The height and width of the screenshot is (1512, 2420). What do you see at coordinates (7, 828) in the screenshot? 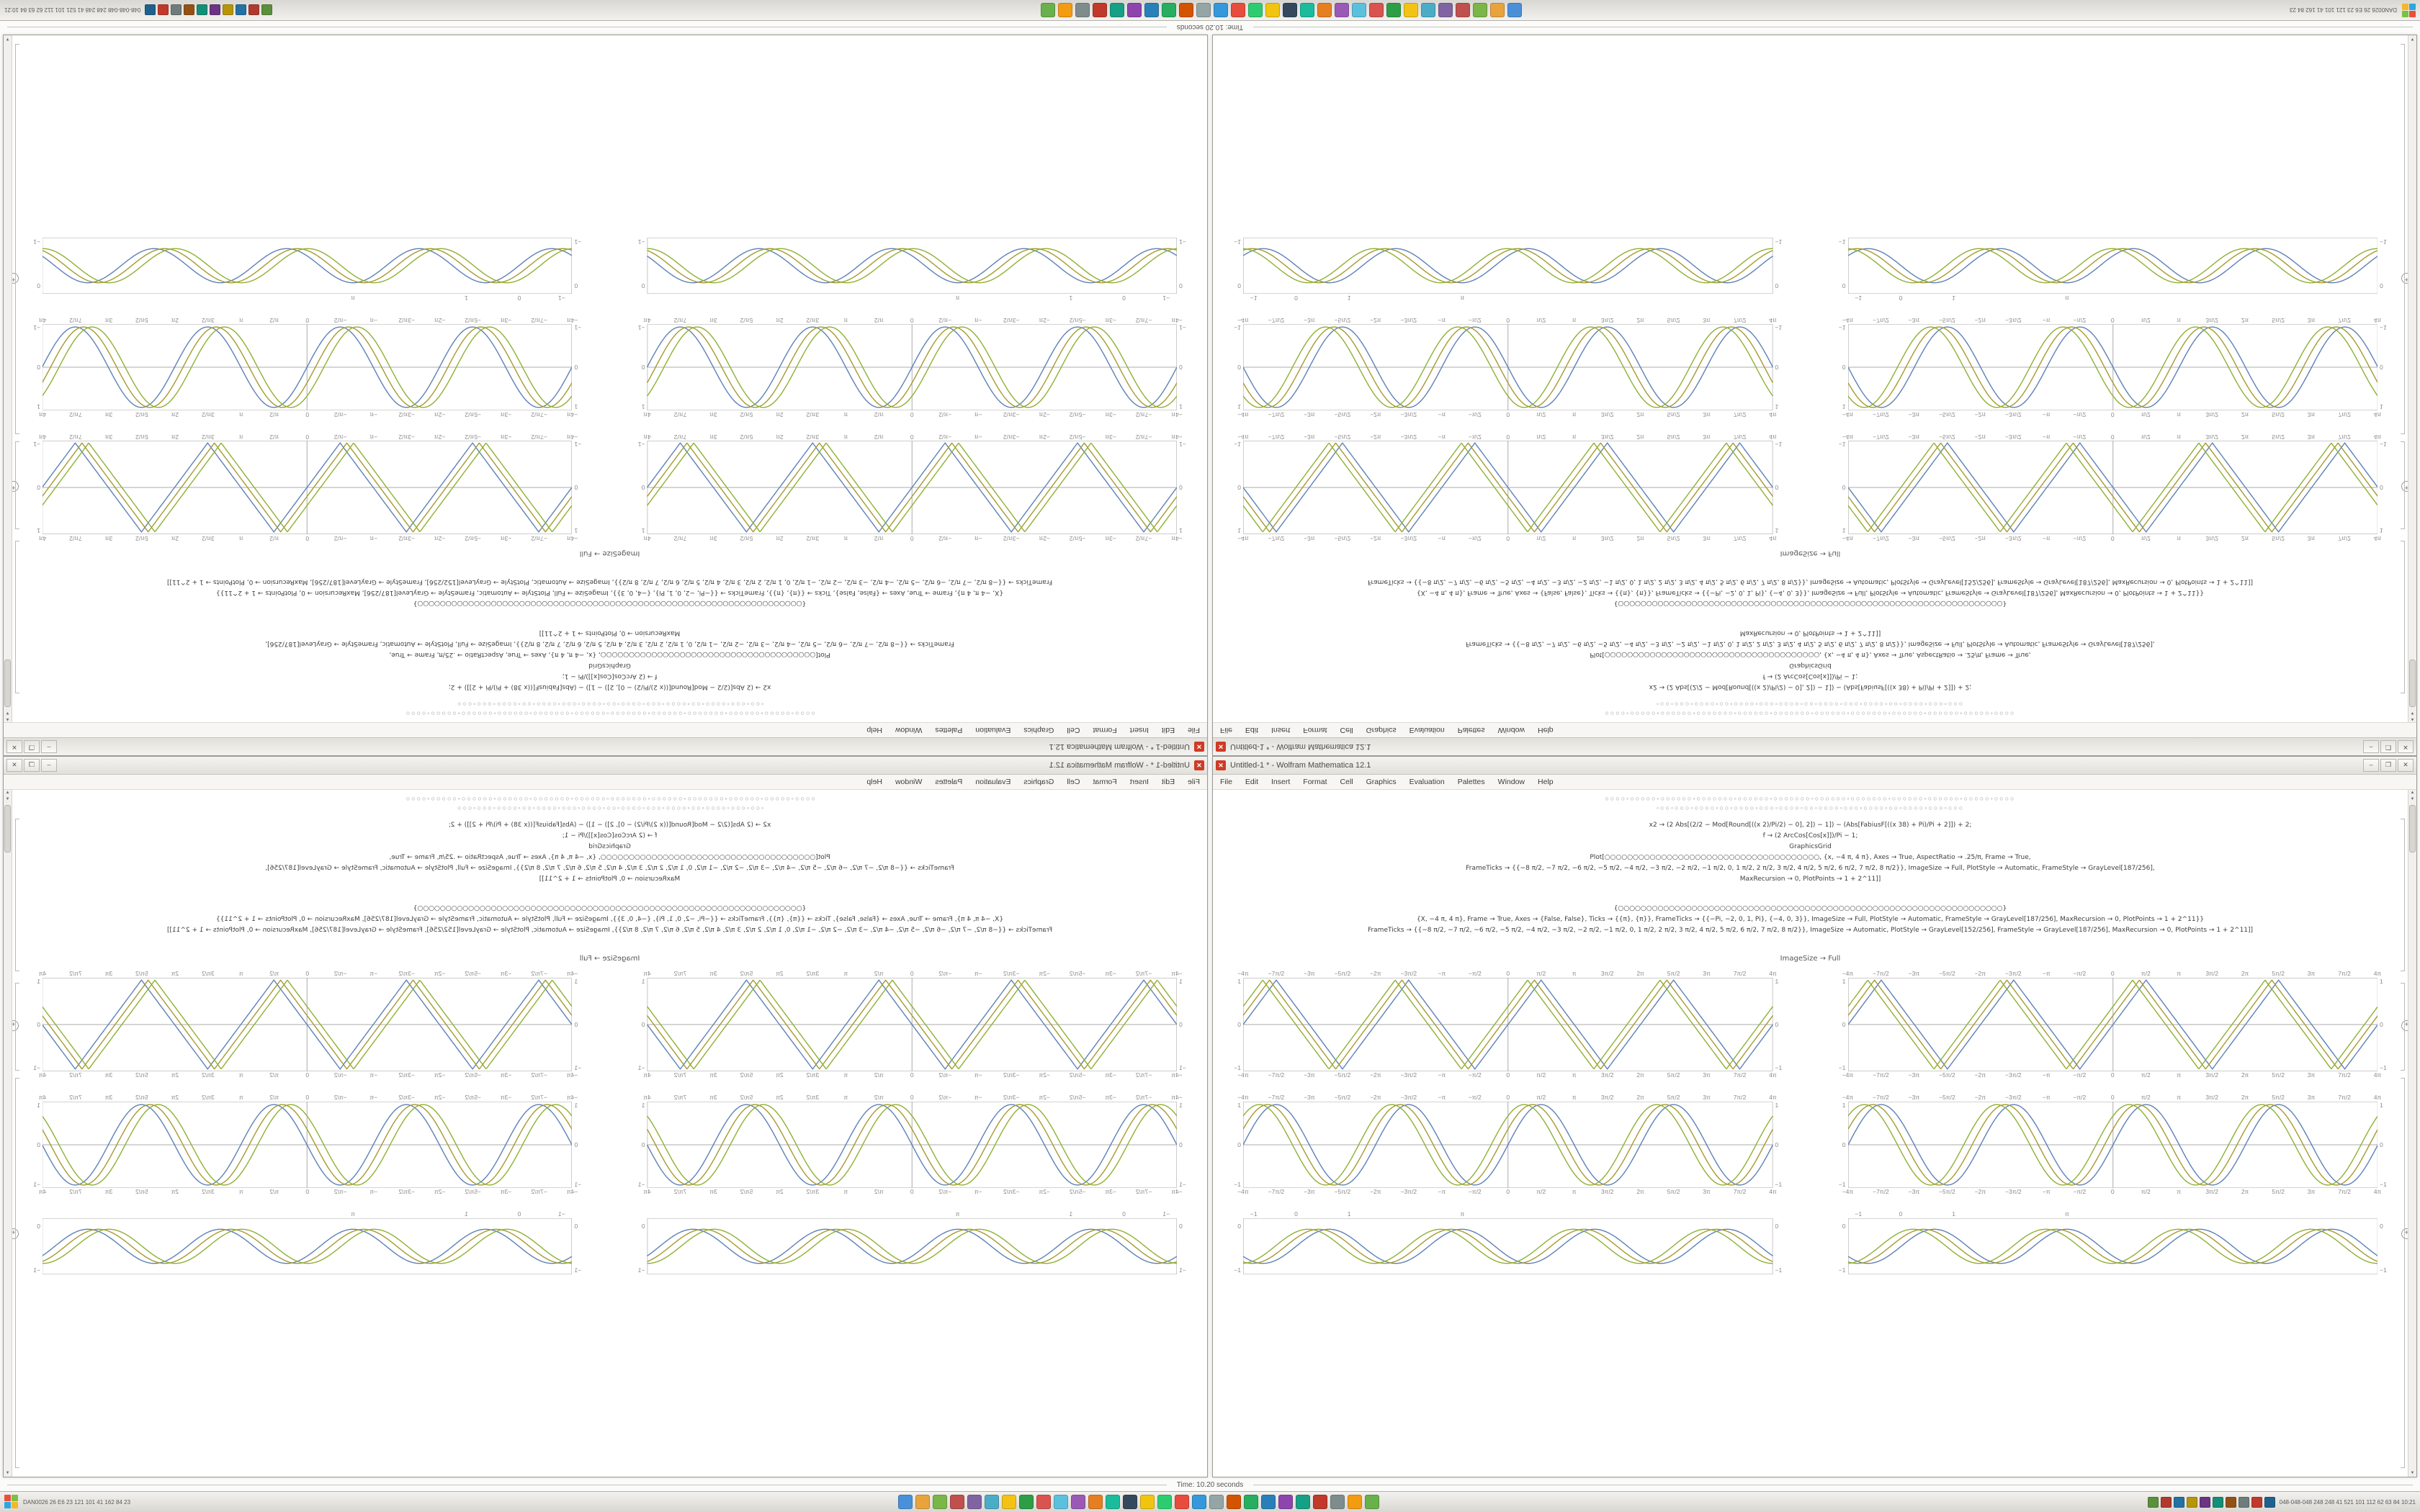
I see `scroll-thumb` at bounding box center [7, 828].